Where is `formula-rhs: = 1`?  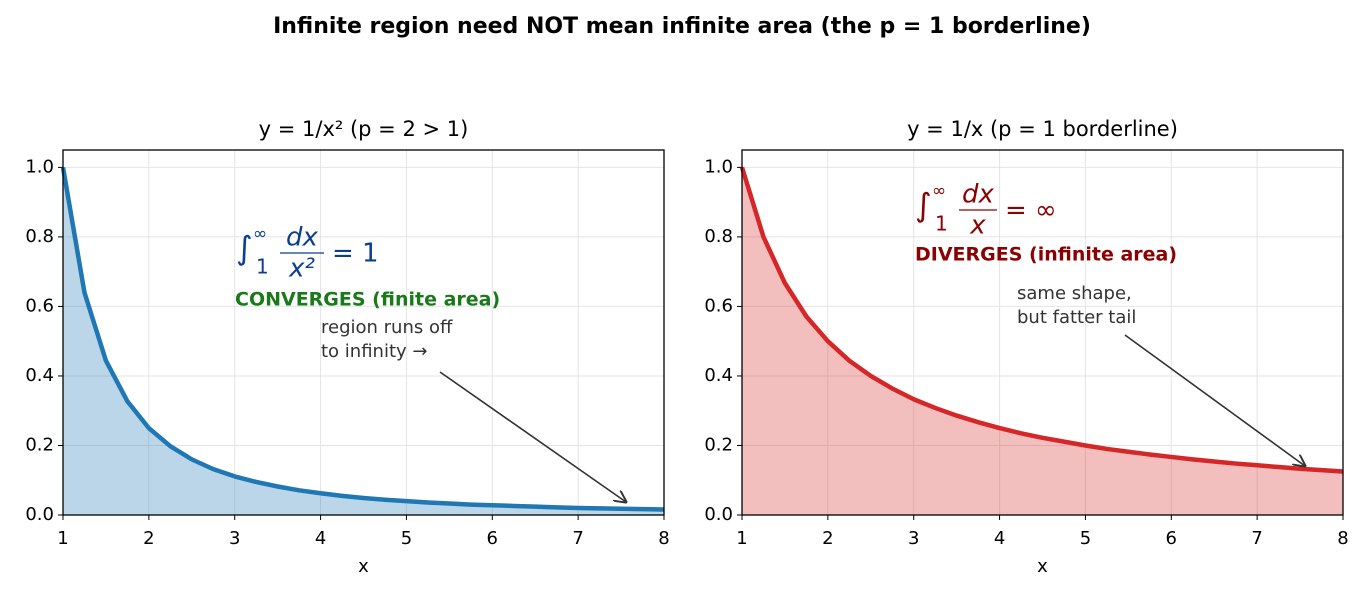 formula-rhs: = 1 is located at coordinates (355, 254).